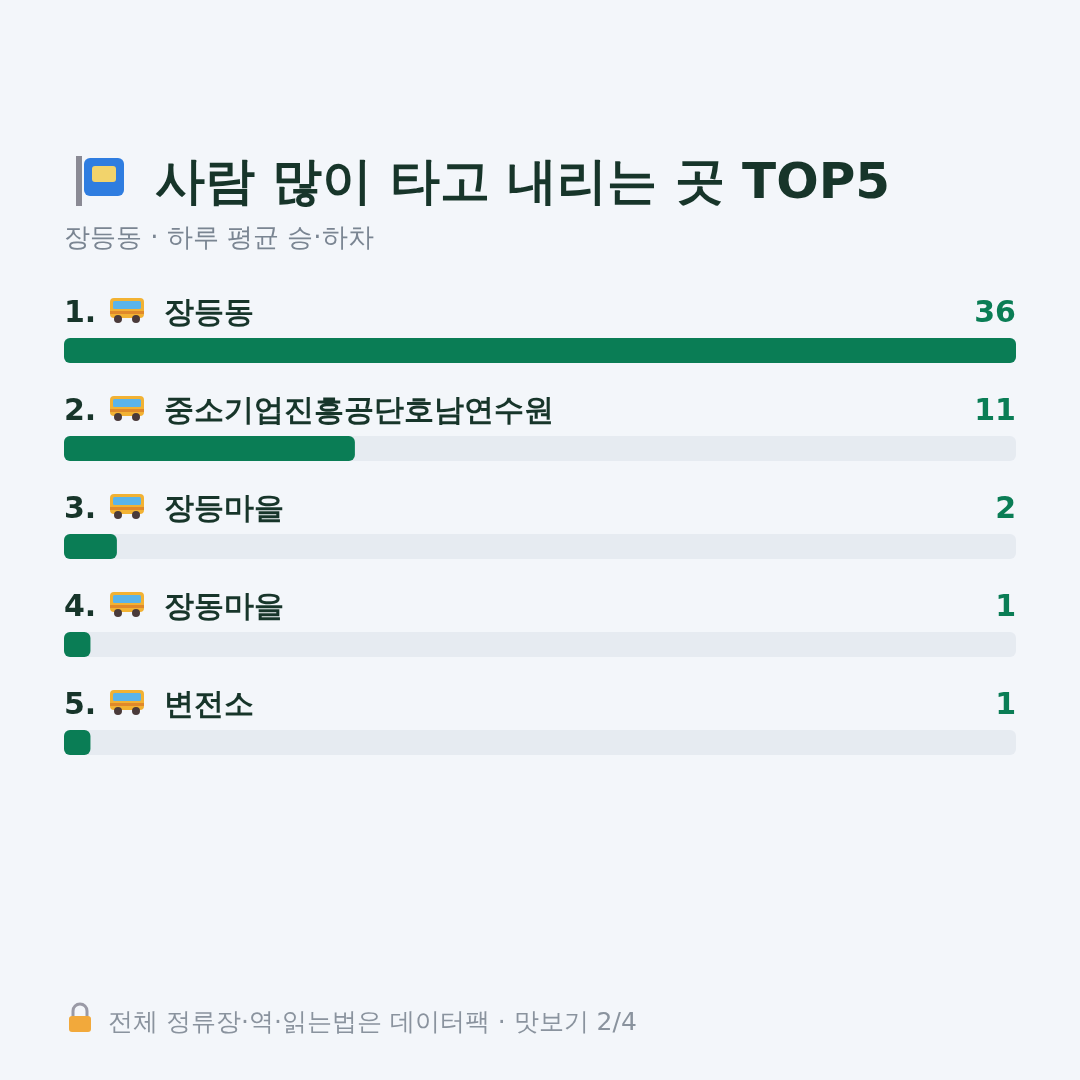  Describe the element at coordinates (372, 1021) in the screenshot. I see `text: 전체 정류장·역·읽는법은 데이터팩 · 맛보기 2/4` at that location.